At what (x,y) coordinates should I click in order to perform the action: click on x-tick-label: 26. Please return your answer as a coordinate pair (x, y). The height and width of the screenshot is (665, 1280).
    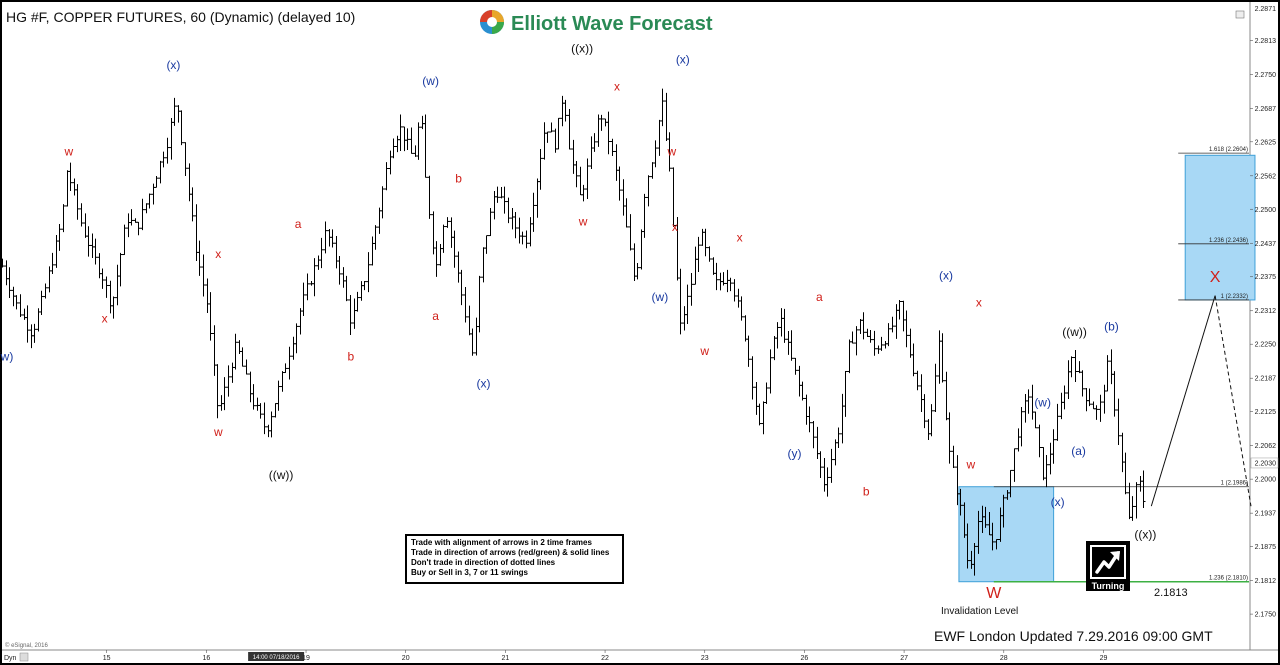
    Looking at the image, I should click on (805, 658).